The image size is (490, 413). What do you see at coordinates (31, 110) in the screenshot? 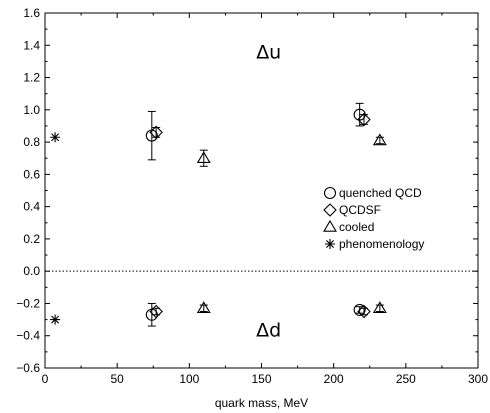
I see `y-tick-label: 1.0` at bounding box center [31, 110].